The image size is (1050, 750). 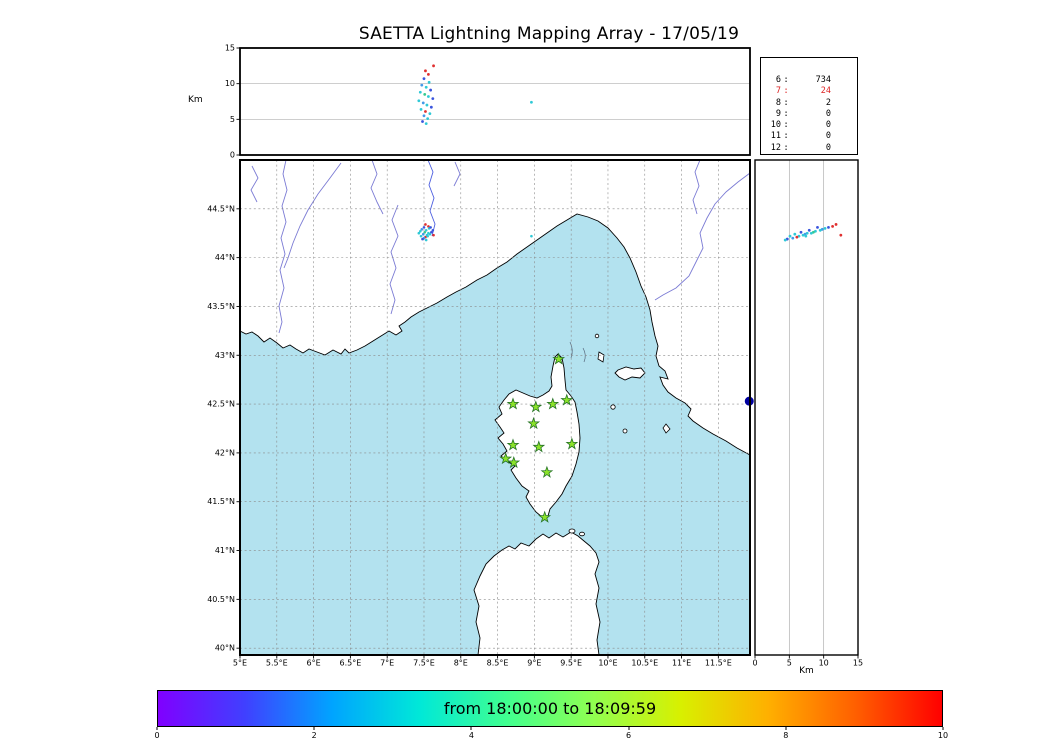 What do you see at coordinates (314, 663) in the screenshot?
I see `lon-tick-label: 6°E` at bounding box center [314, 663].